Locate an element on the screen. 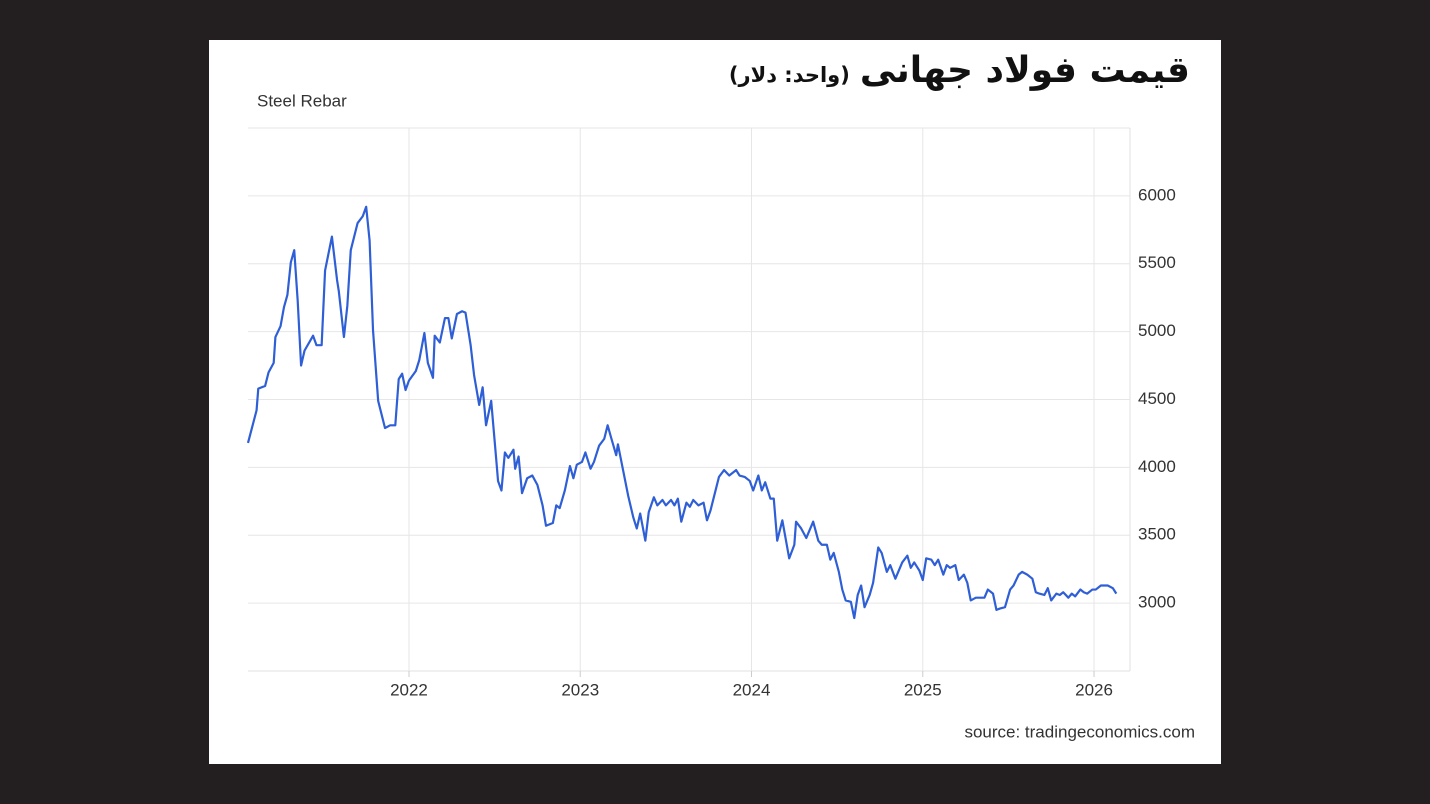 This screenshot has width=1430, height=804. y-tick-label: 3000 is located at coordinates (1157, 602).